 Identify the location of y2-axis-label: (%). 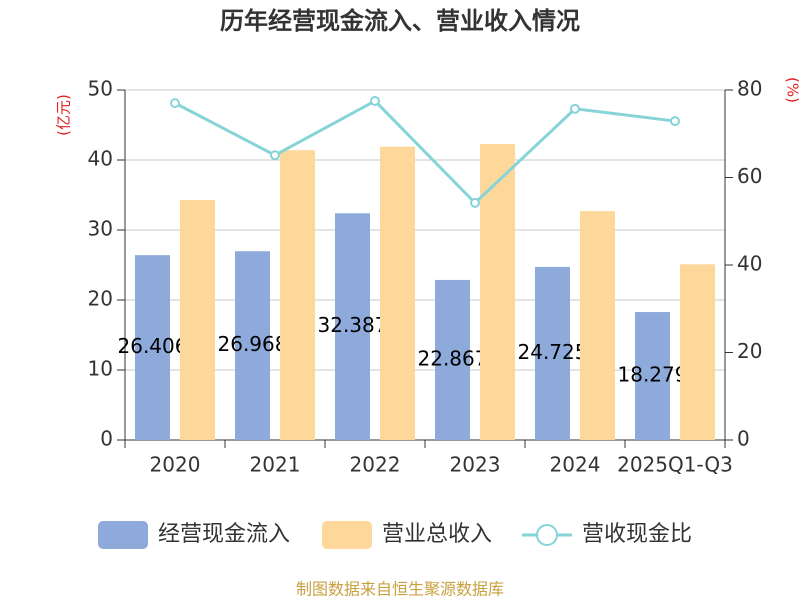
(792, 90).